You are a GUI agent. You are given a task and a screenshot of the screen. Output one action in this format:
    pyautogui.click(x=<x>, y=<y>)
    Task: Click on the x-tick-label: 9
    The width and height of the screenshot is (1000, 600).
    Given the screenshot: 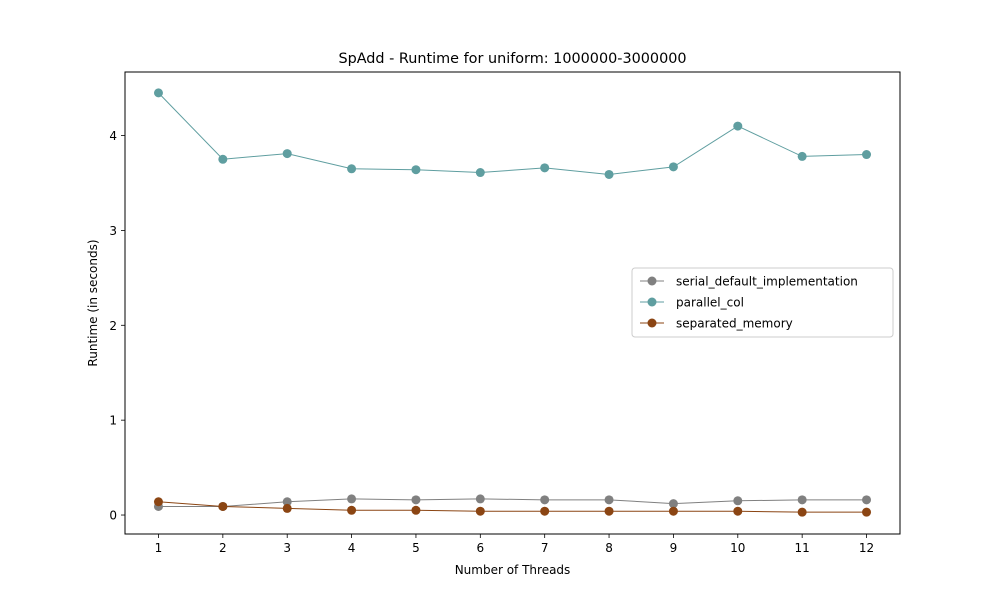 What is the action you would take?
    pyautogui.click(x=674, y=548)
    